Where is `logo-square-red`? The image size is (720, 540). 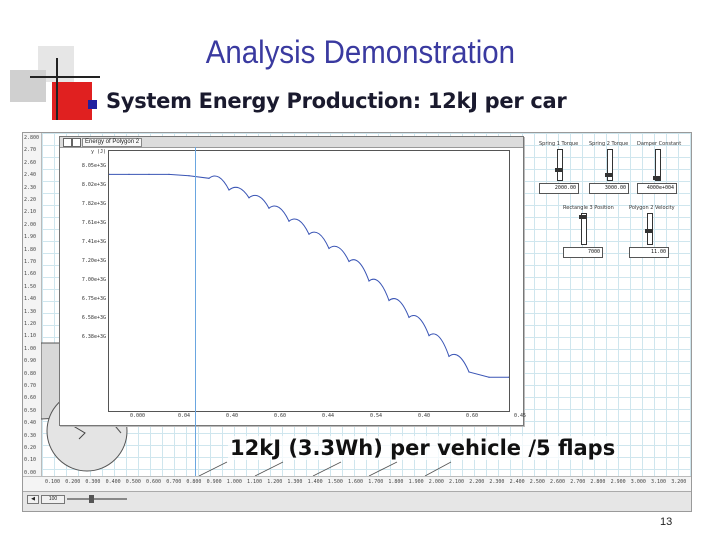
logo-square-red is located at coordinates (72, 101).